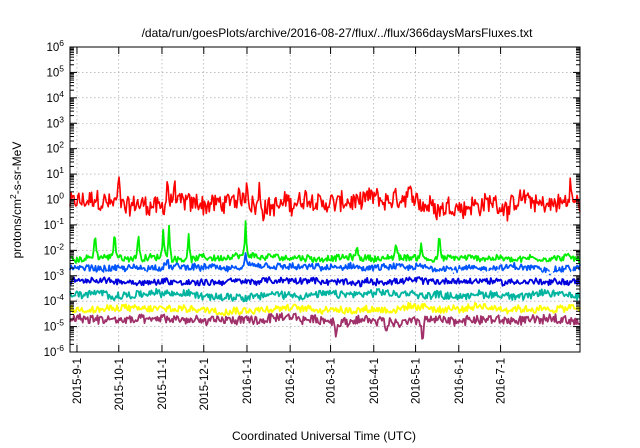 The height and width of the screenshot is (448, 640). I want to click on x-tick-label: 2016-7-1, so click(502, 381).